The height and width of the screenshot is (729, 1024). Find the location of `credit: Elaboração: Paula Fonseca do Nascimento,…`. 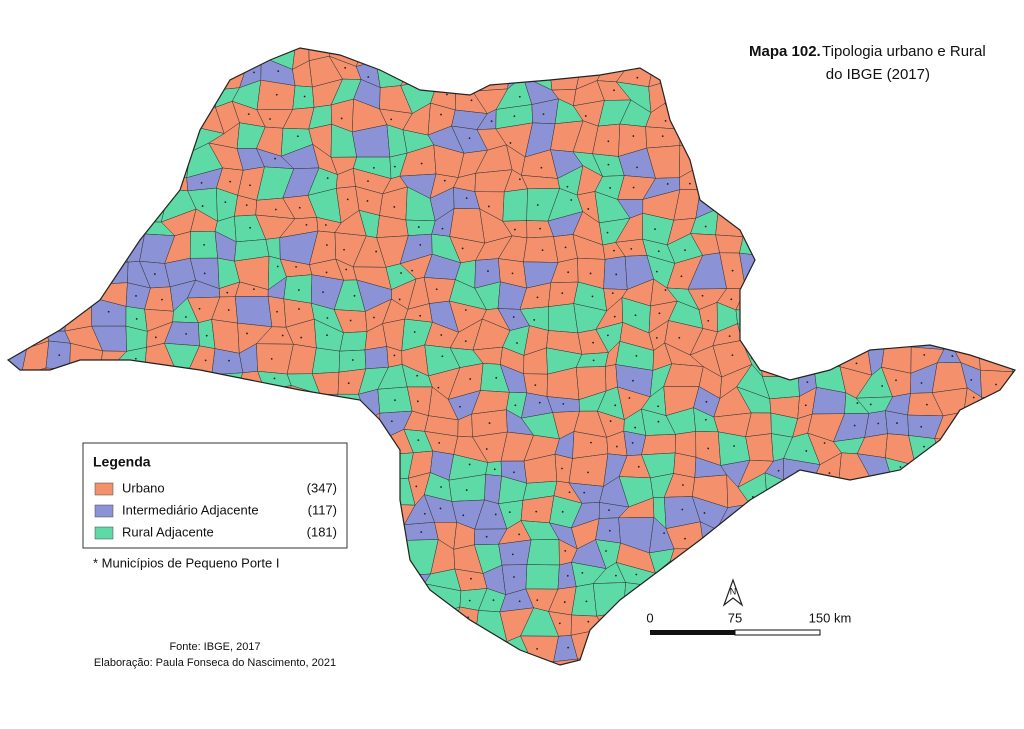

credit: Elaboração: Paula Fonseca do Nascimento,… is located at coordinates (215, 663).